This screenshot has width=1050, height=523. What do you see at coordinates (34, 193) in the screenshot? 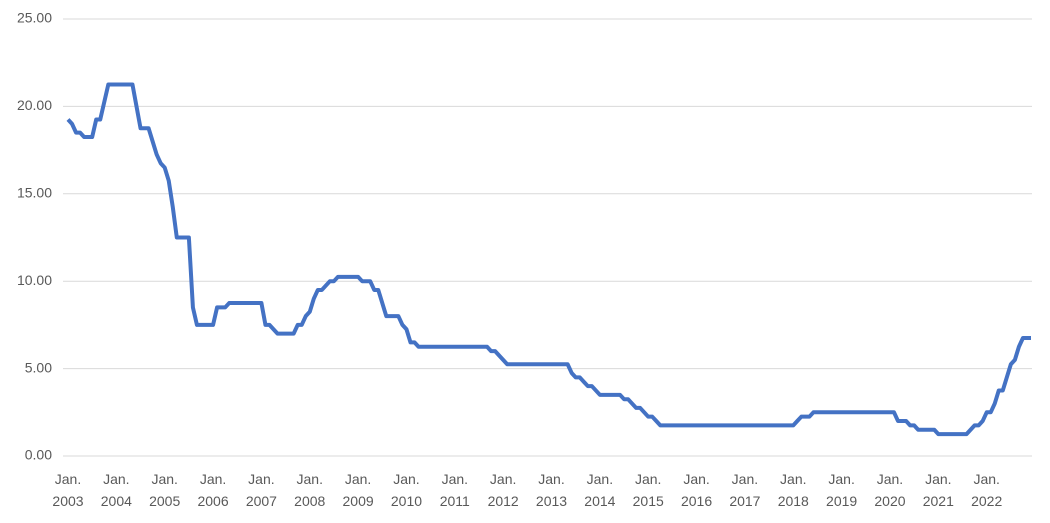
I see `y-tick-label: 15.00` at bounding box center [34, 193].